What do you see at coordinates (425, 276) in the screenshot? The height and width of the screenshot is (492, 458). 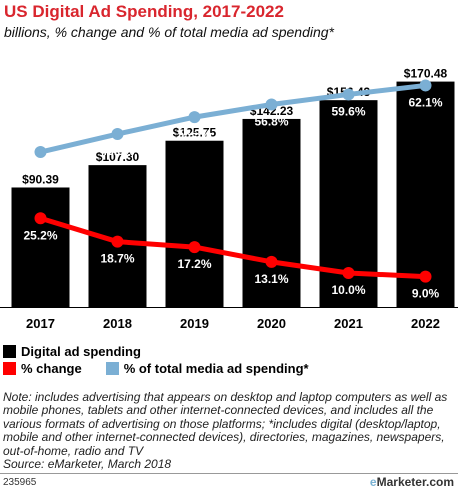 I see `change-point-2022` at bounding box center [425, 276].